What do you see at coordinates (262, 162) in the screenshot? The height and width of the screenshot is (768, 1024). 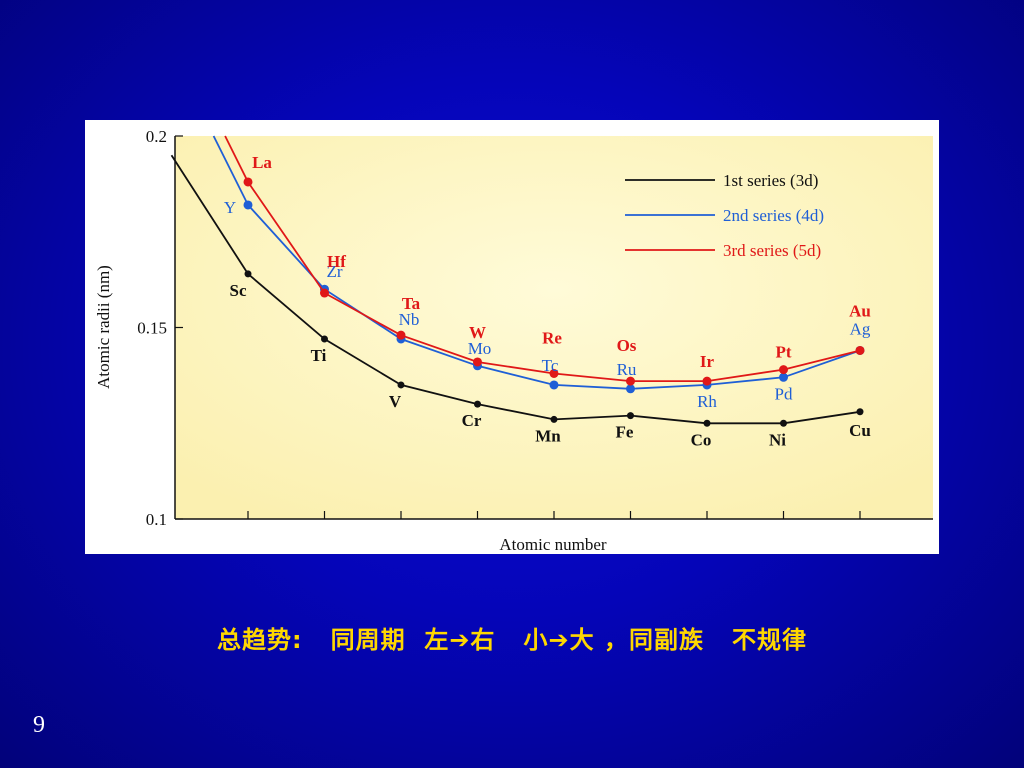 I see `element-label-la: La` at bounding box center [262, 162].